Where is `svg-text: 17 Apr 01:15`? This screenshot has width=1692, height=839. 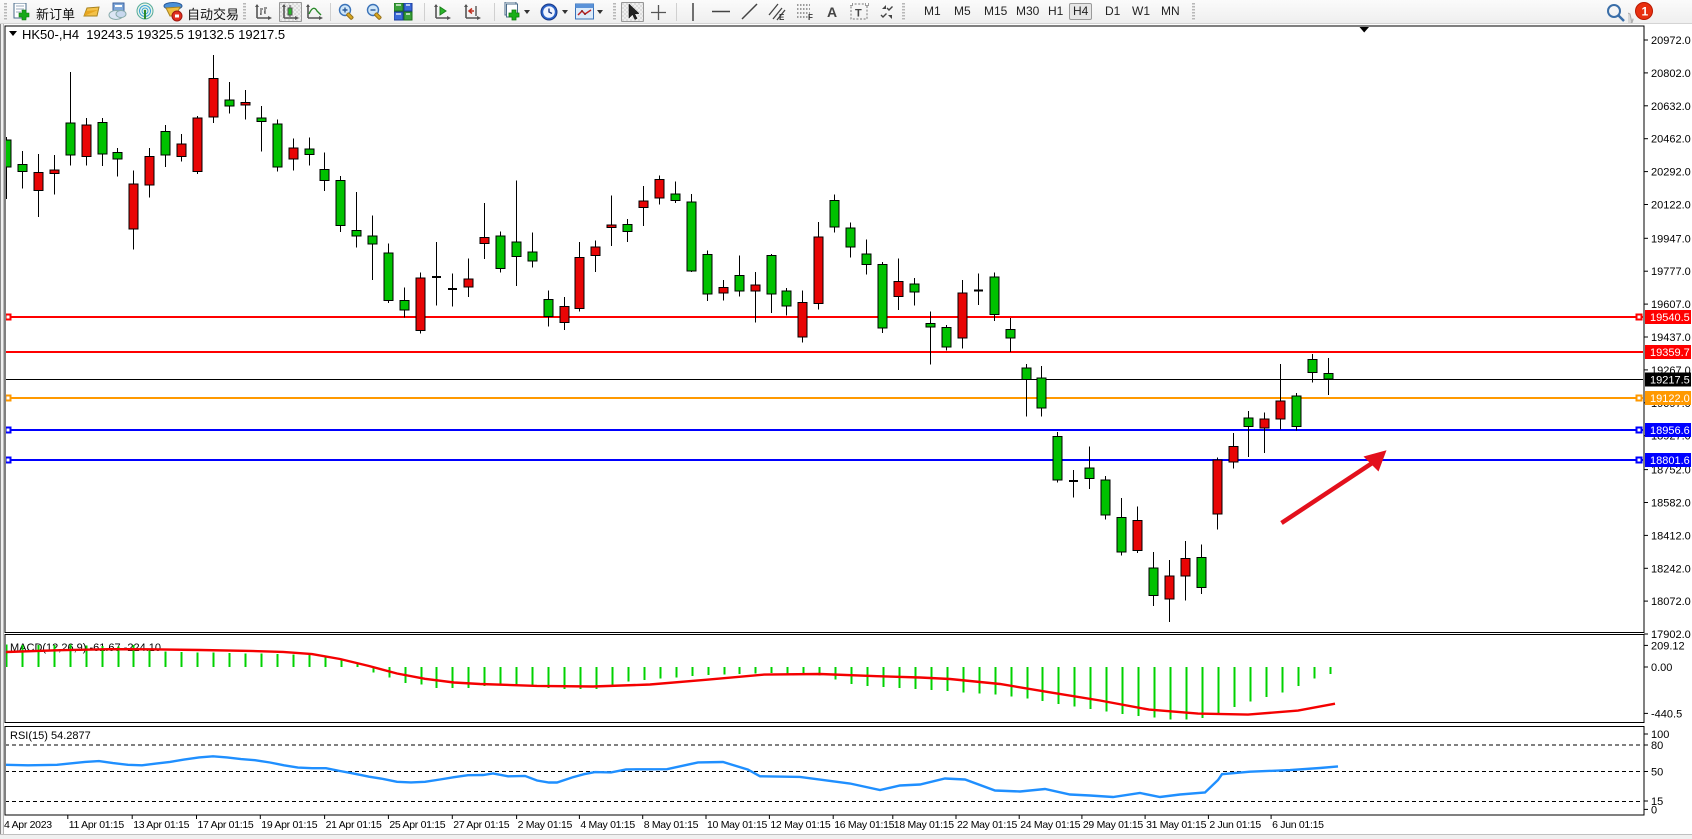
svg-text: 17 Apr 01:15 is located at coordinates (226, 825).